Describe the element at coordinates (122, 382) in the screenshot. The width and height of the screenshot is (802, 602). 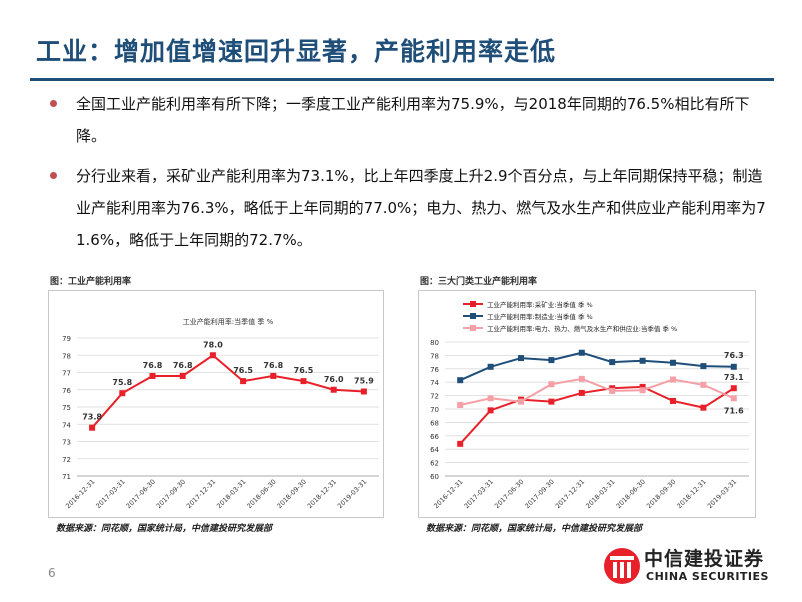
I see `data-label: 75.8` at that location.